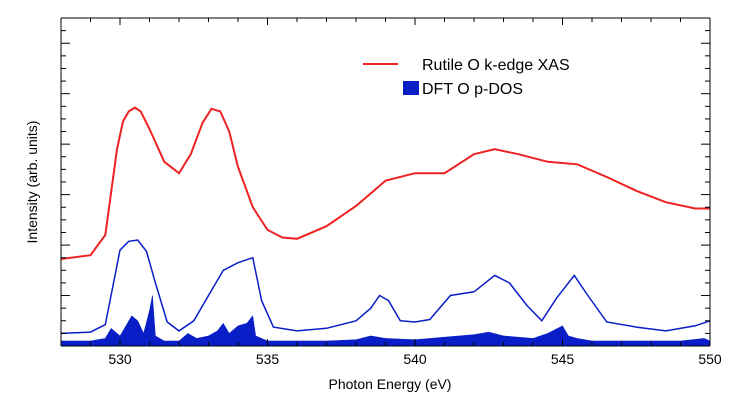 Image resolution: width=747 pixels, height=404 pixels. Describe the element at coordinates (563, 359) in the screenshot. I see `x-tick-label: 545` at that location.